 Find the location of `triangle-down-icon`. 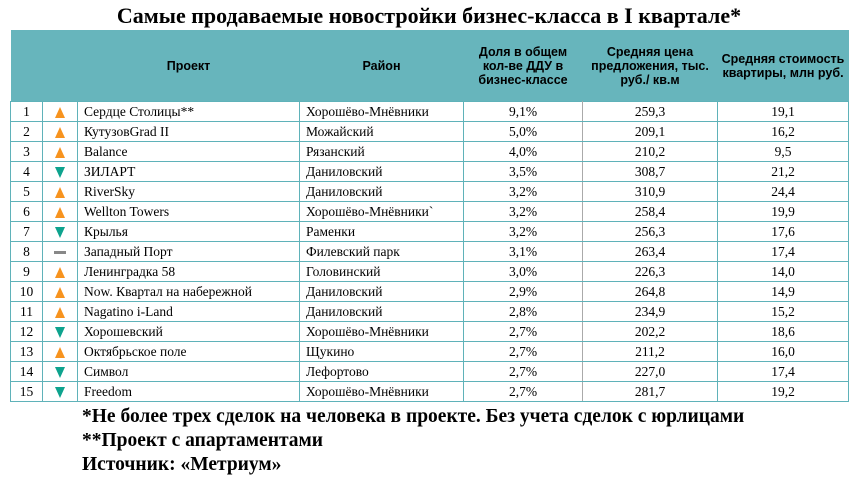

triangle-down-icon is located at coordinates (60, 373).